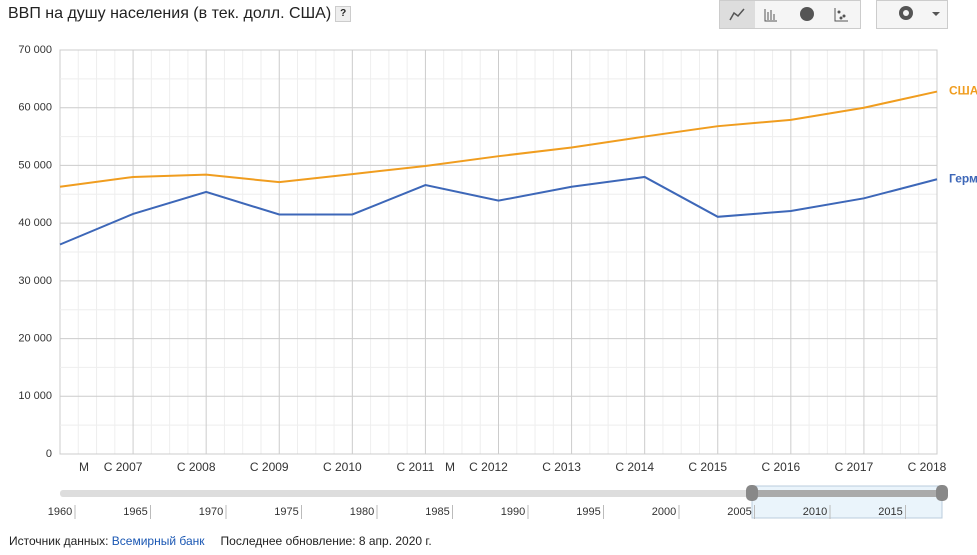 This screenshot has height=555, width=977. I want to click on series-label: Герм, so click(963, 178).